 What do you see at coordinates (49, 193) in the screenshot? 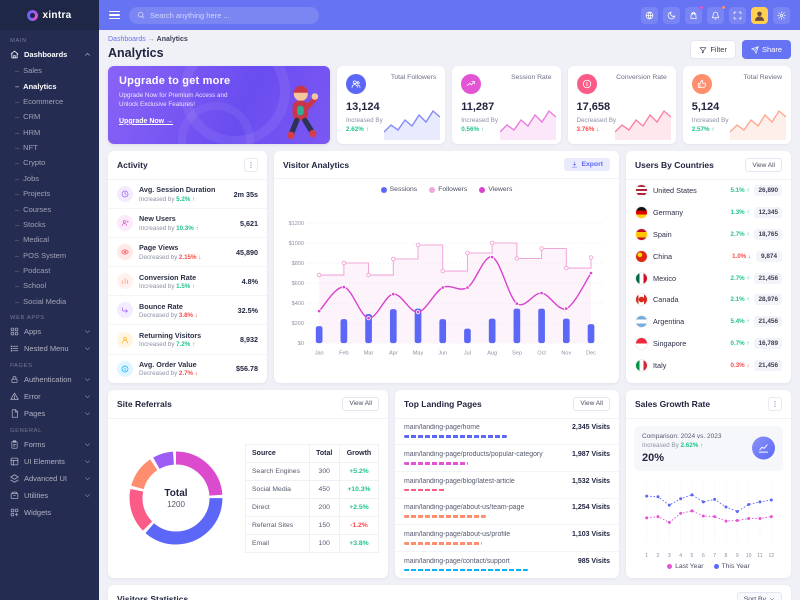
I see `sidebar-item-projects: – Projects` at bounding box center [49, 193].